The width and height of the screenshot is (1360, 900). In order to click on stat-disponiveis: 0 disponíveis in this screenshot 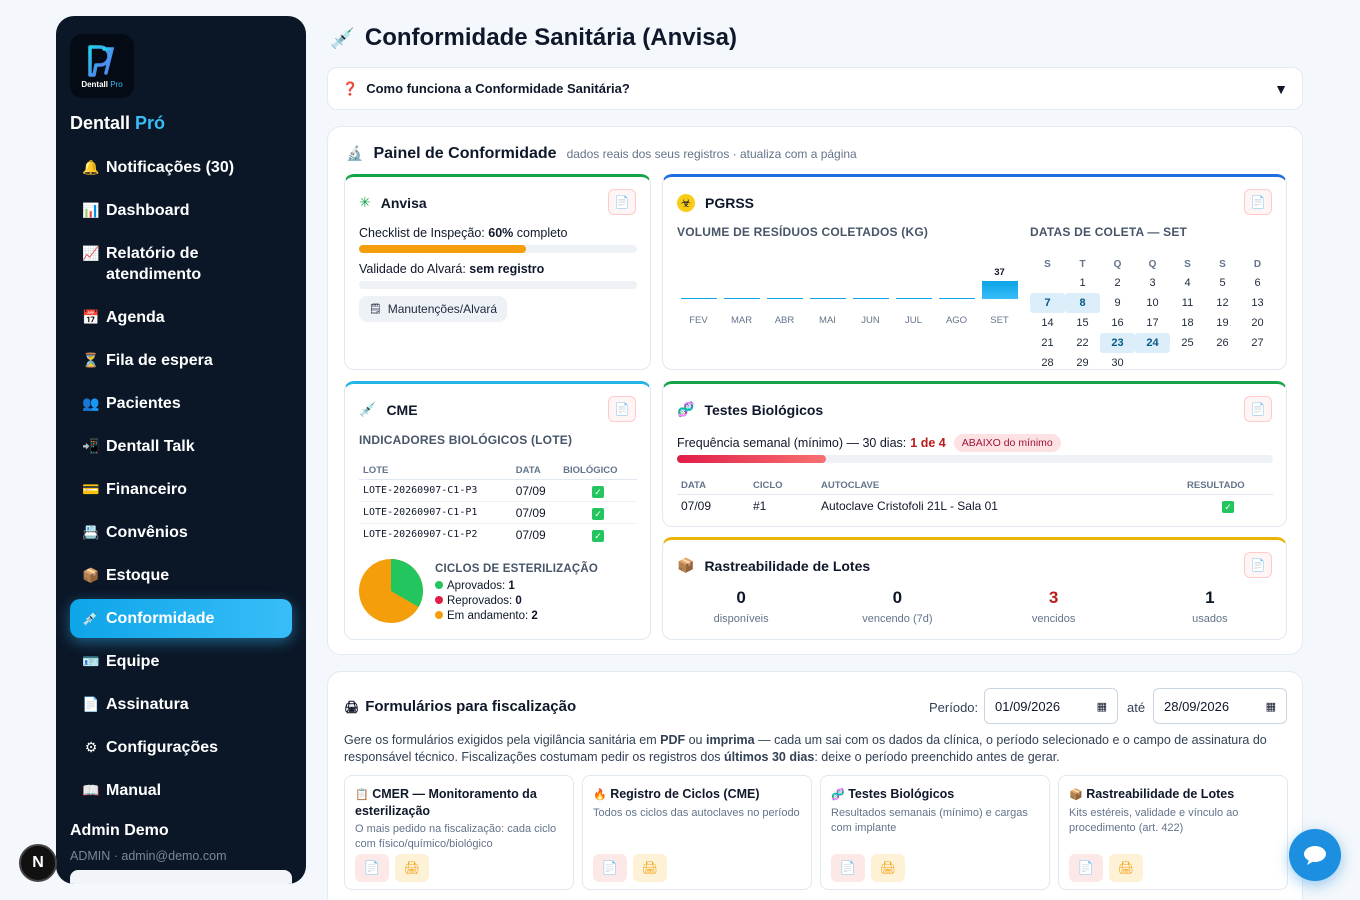, I will do `click(741, 606)`.